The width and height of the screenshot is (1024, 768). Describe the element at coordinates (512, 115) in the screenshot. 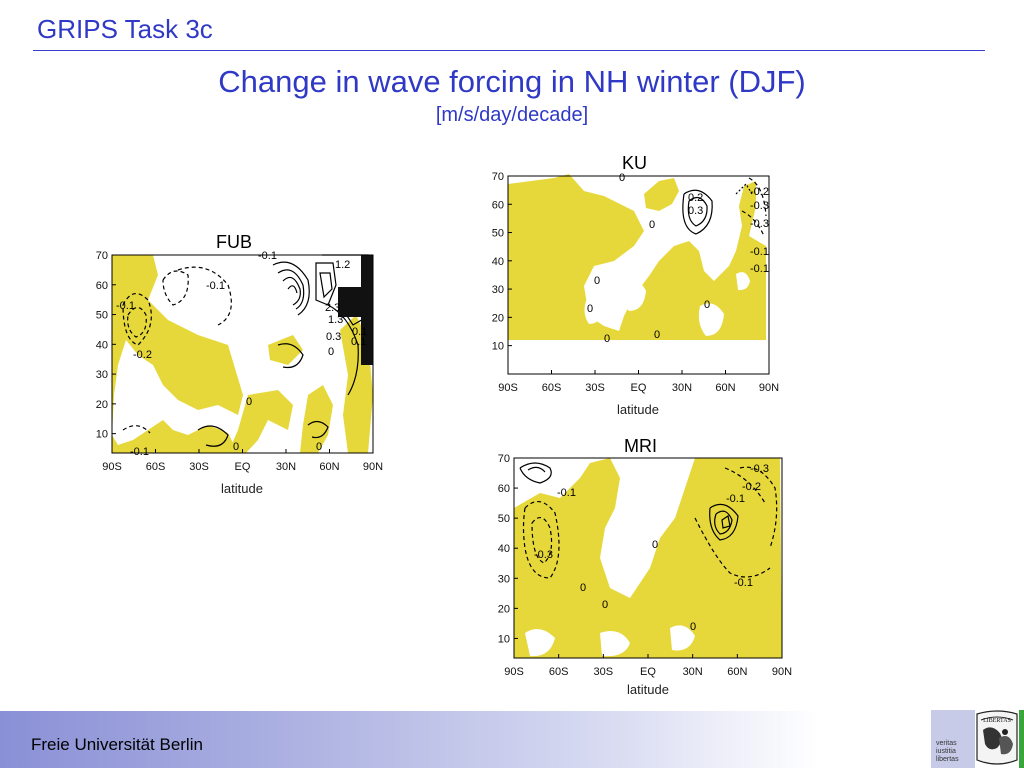

I see `units-subtitle: [m/s/day/decade]` at that location.